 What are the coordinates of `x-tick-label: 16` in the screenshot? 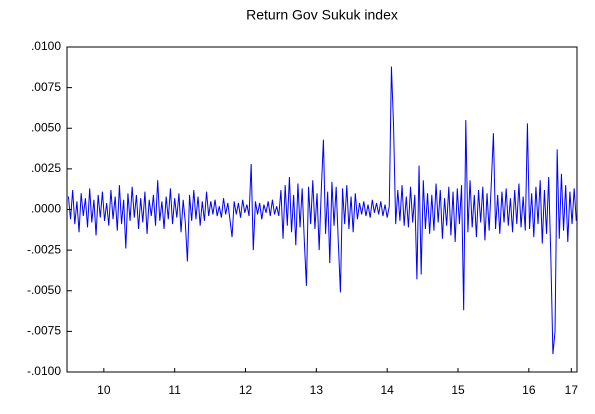 It's located at (529, 390).